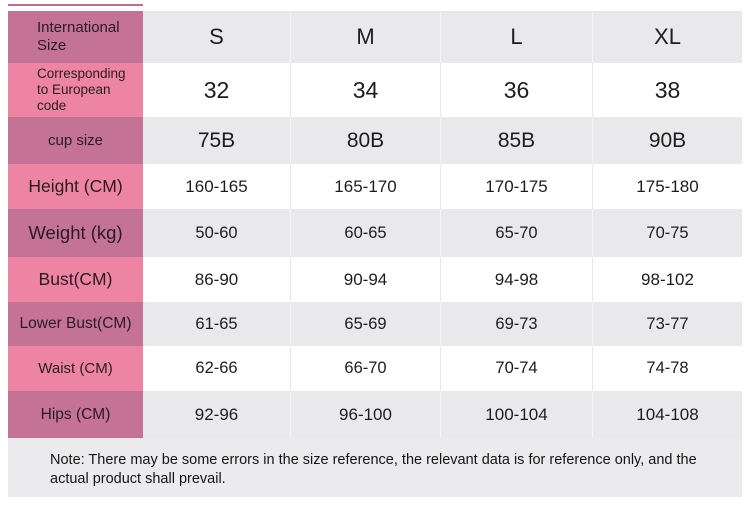  What do you see at coordinates (516, 140) in the screenshot?
I see `size-cell: 85B` at bounding box center [516, 140].